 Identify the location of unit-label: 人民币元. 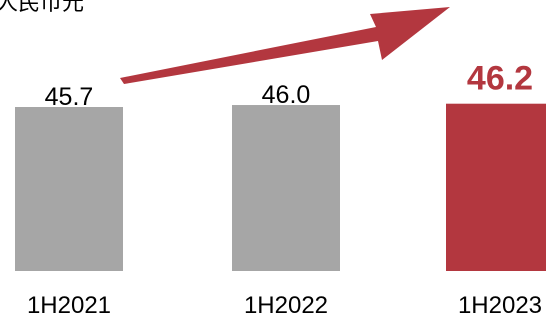
(42, 8).